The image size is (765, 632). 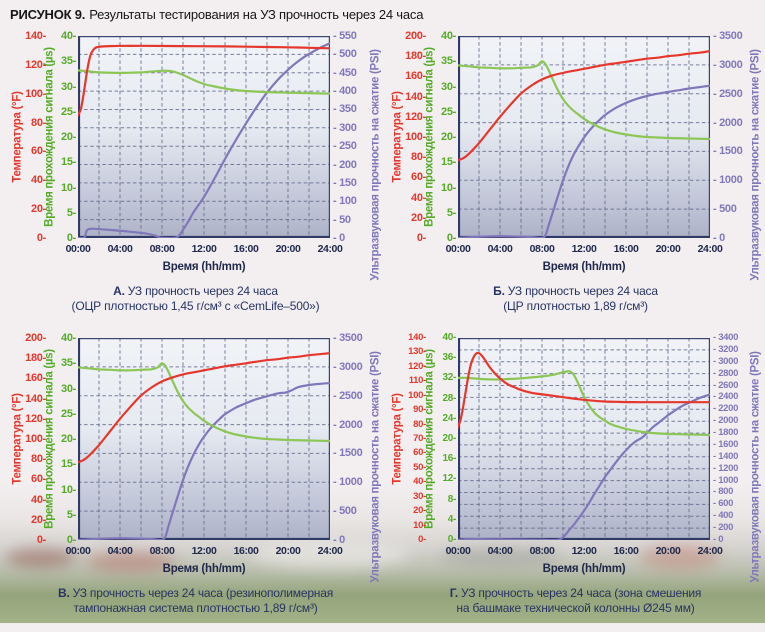 I want to click on axis-tick-label: 25-, so click(x=68, y=111).